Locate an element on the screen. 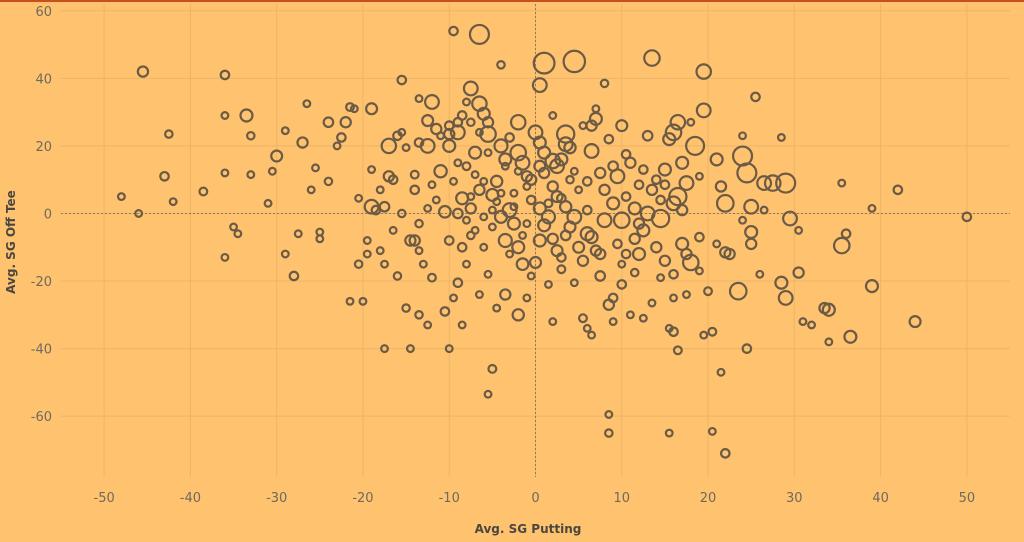  y-axis-ticks: -60 -40 -20 0 20 40 60 is located at coordinates (41, 215).